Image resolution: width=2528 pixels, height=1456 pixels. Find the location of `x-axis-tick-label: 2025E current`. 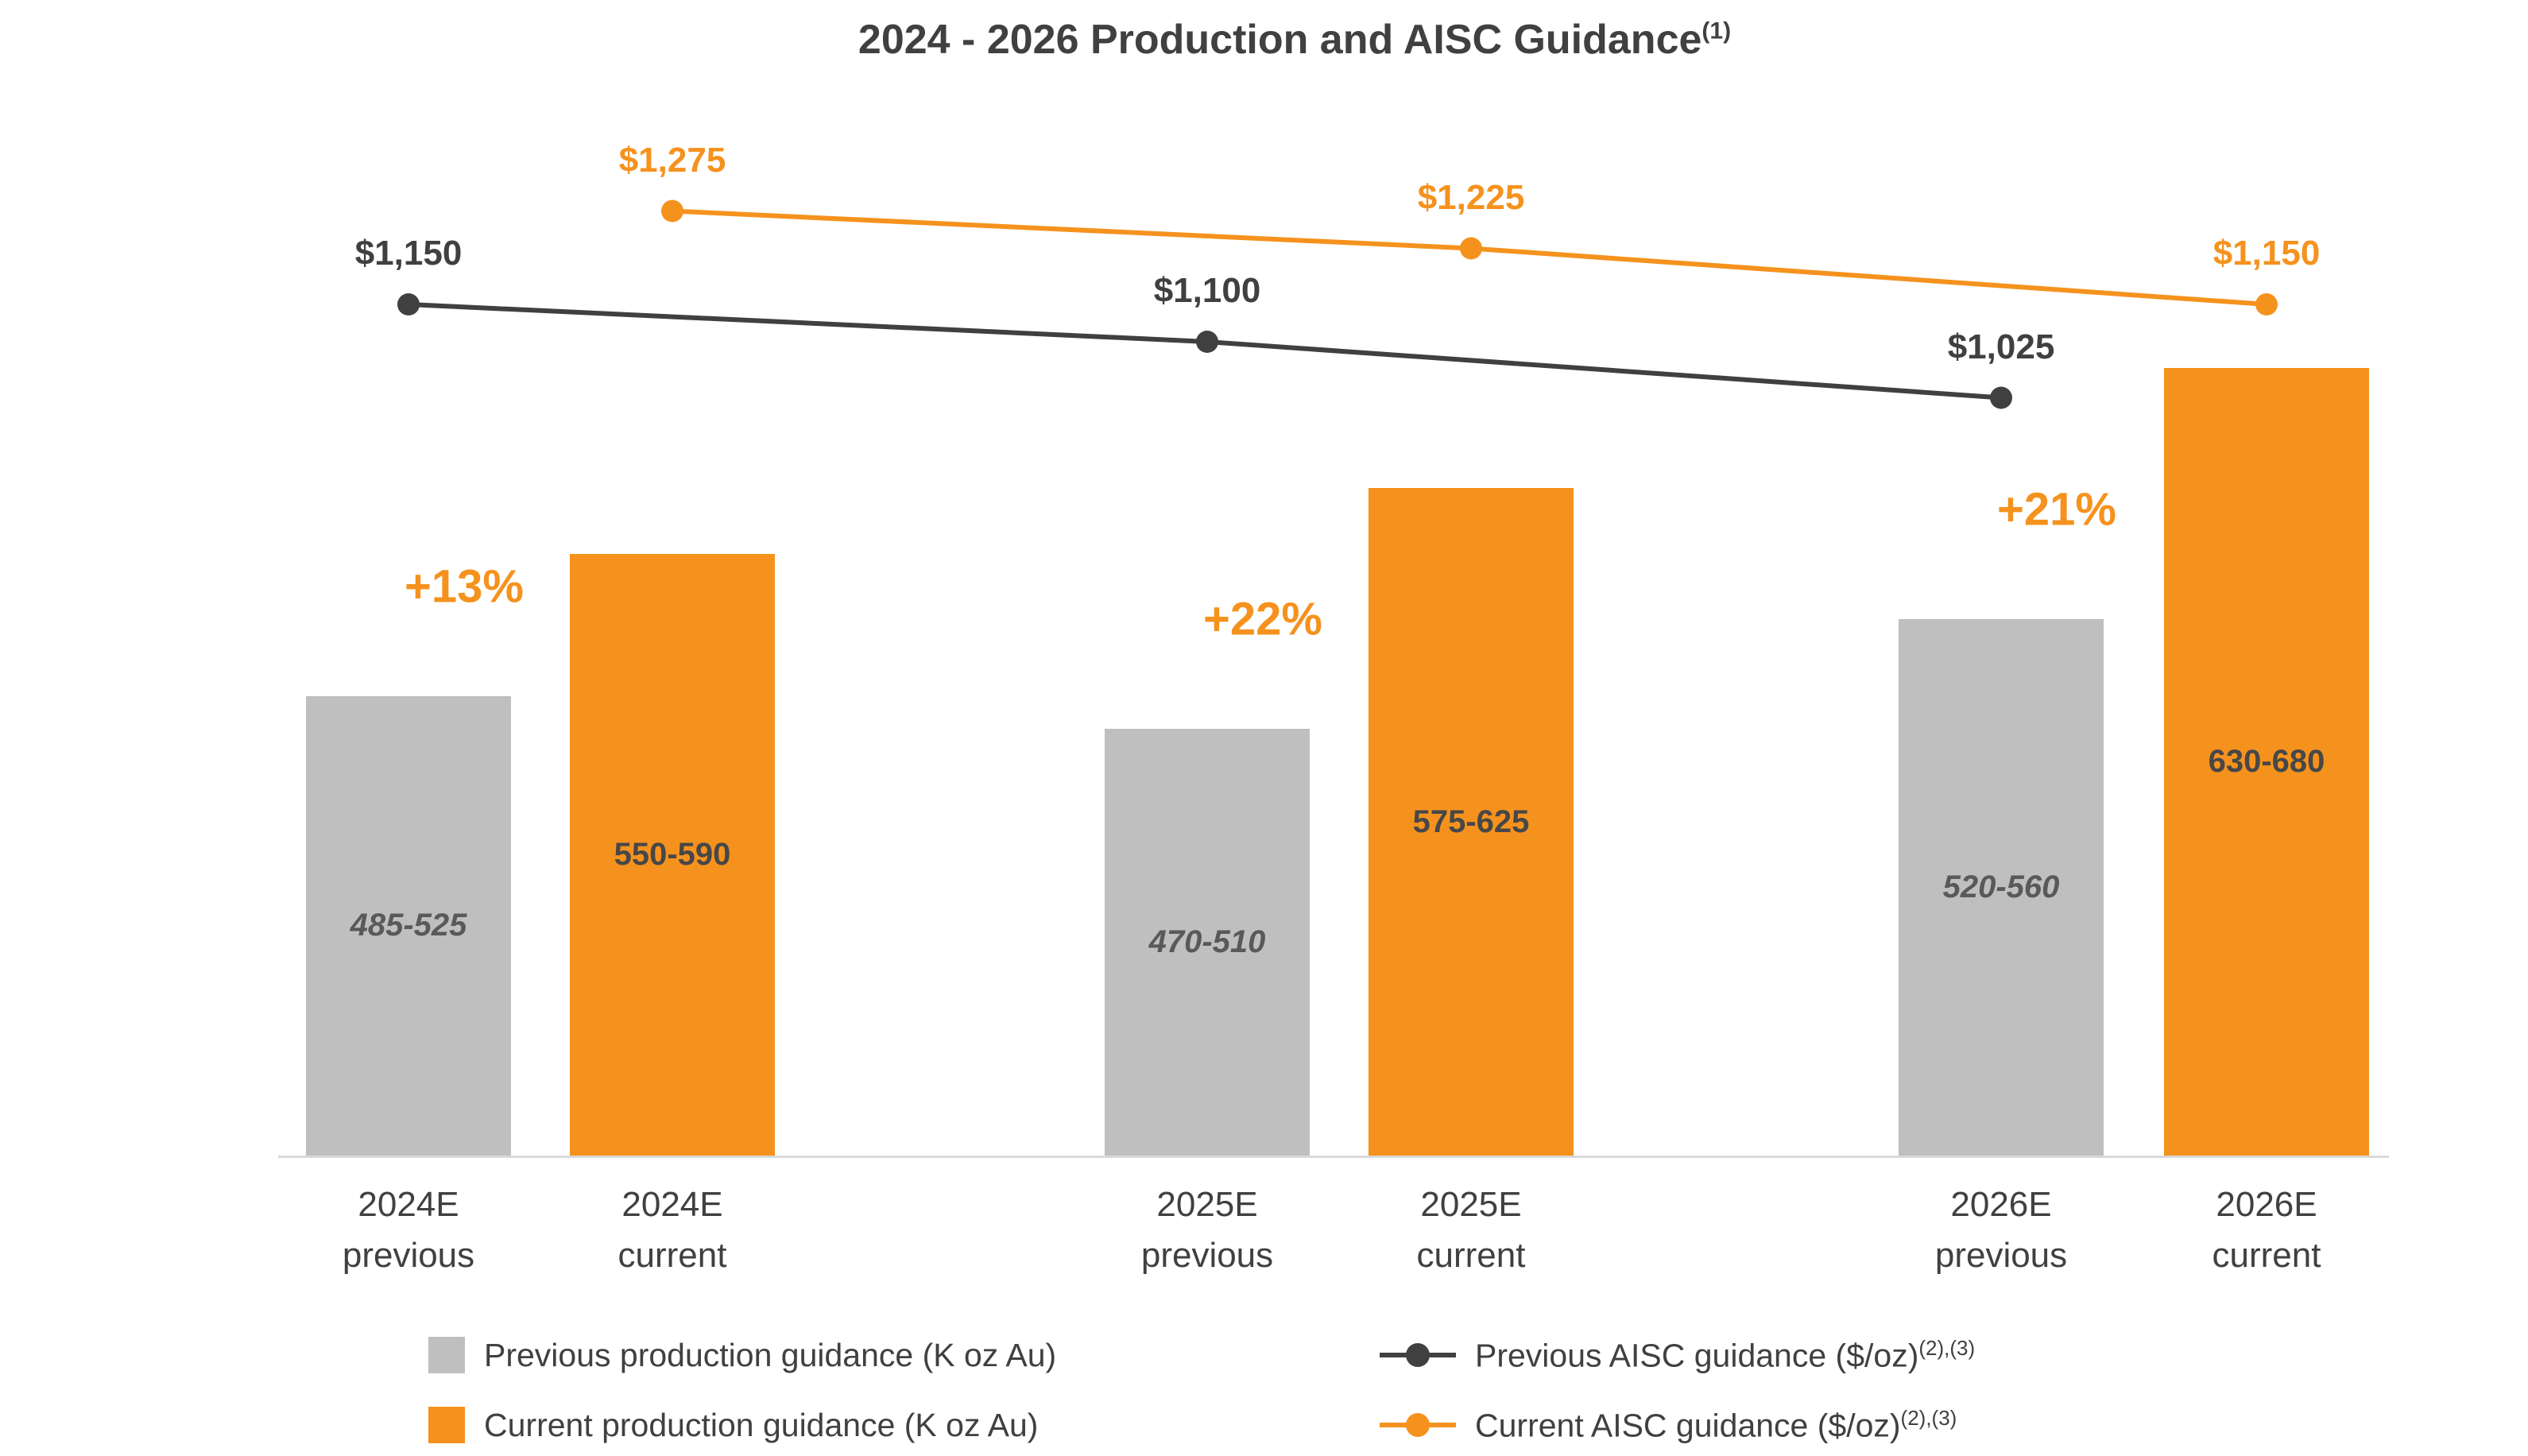

x-axis-tick-label: 2025E current is located at coordinates (1471, 1230).